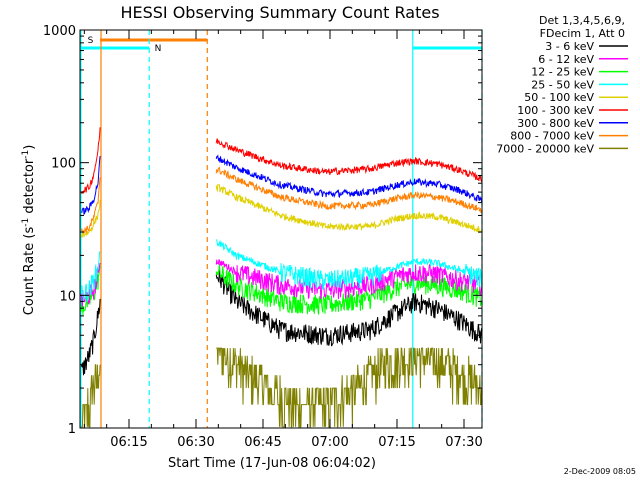 This screenshot has width=640, height=480. I want to click on y-axis-label-sup2: -1, so click(26, 154).